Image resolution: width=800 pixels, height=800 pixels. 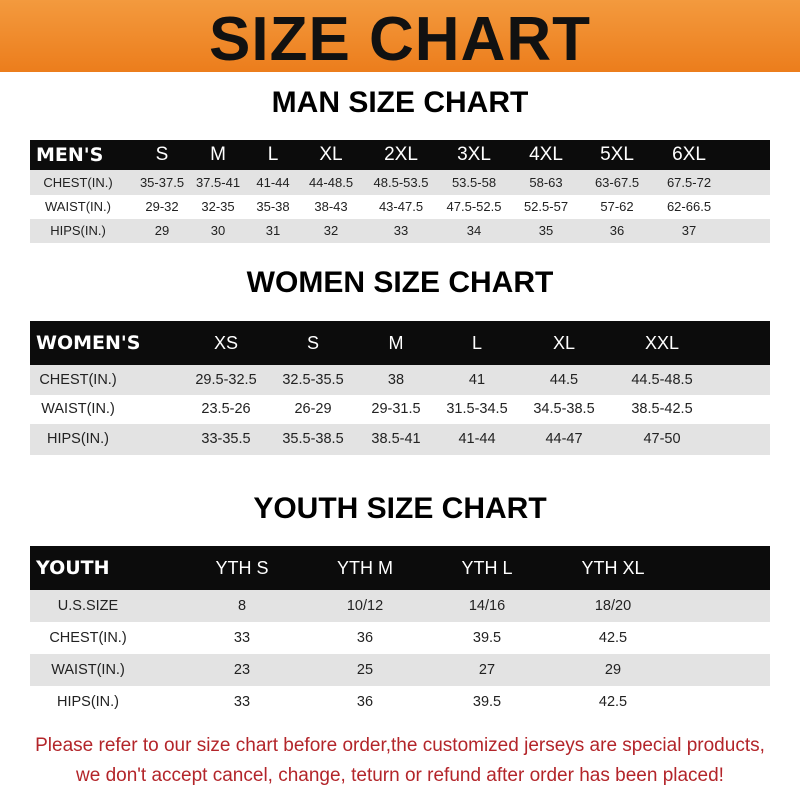 What do you see at coordinates (88, 343) in the screenshot?
I see `table-header-label: WOMEN'S` at bounding box center [88, 343].